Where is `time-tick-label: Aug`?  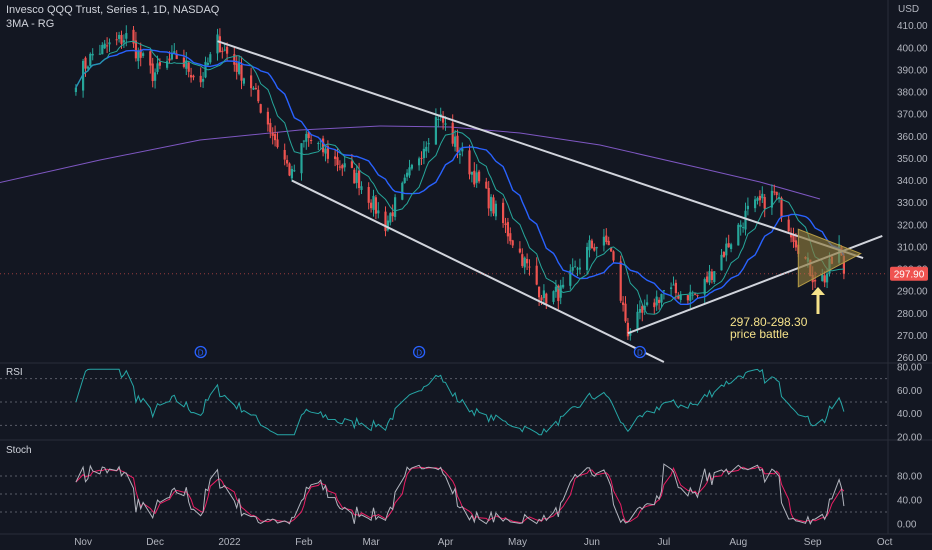 time-tick-label: Aug is located at coordinates (738, 542).